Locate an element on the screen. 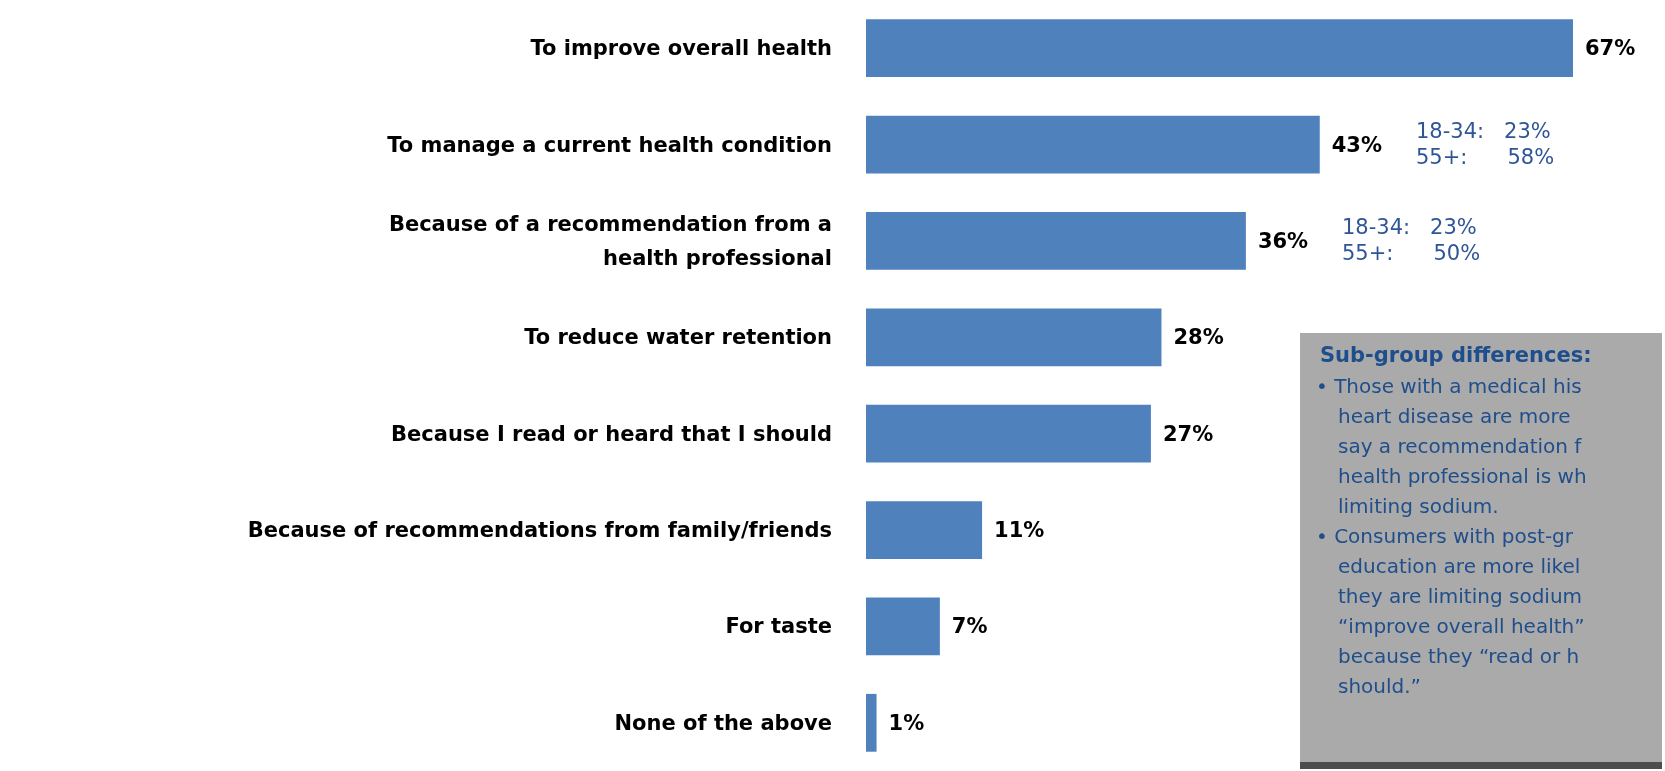  data-label: 11% is located at coordinates (1019, 530).